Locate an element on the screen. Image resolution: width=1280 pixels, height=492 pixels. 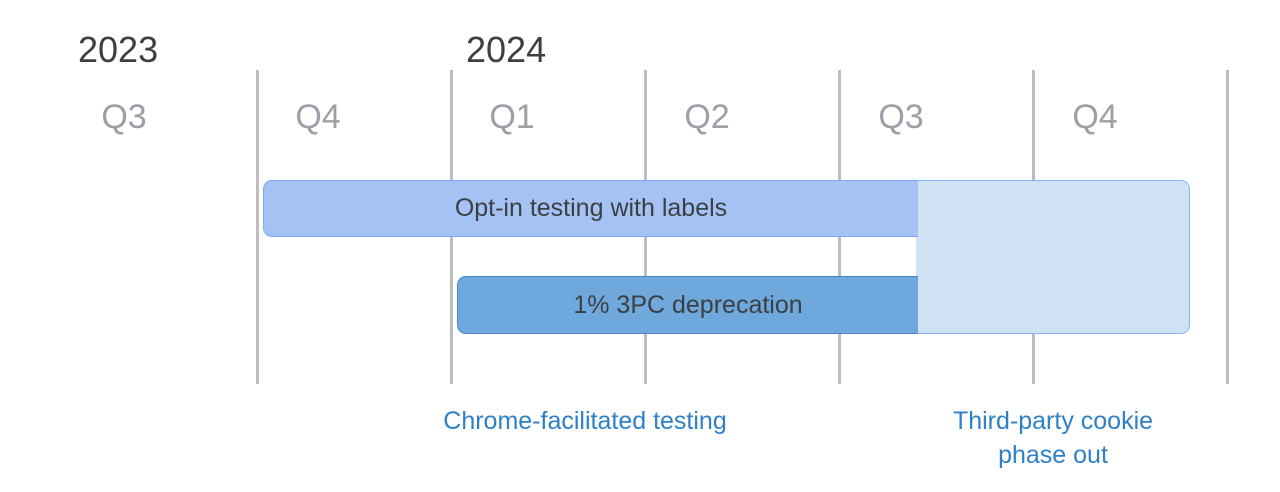
phase-out-label-line-2: phase out is located at coordinates (1053, 455).